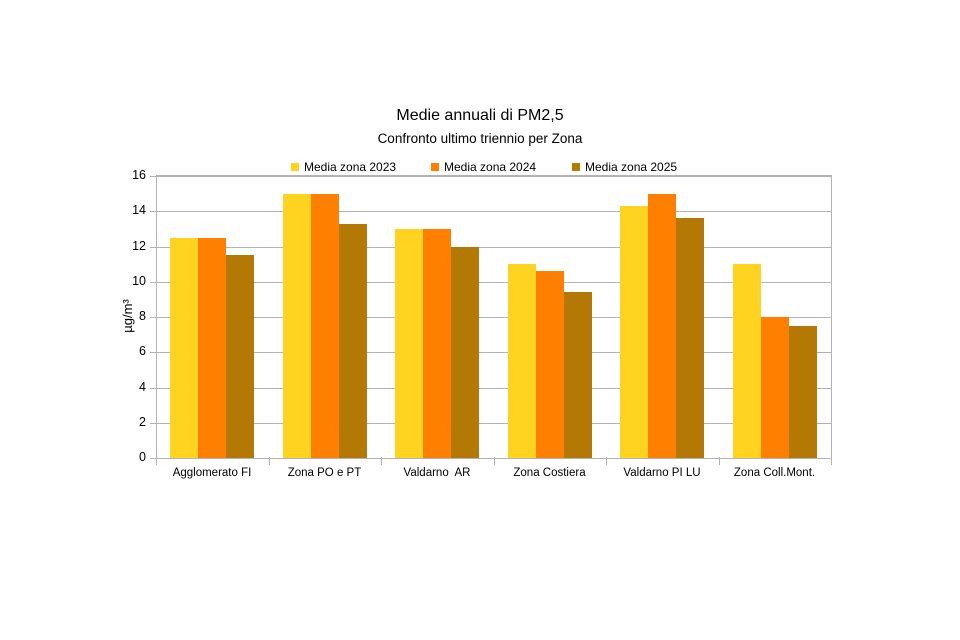 This screenshot has height=640, width=960. What do you see at coordinates (576, 167) in the screenshot?
I see `legend-swatch-2025` at bounding box center [576, 167].